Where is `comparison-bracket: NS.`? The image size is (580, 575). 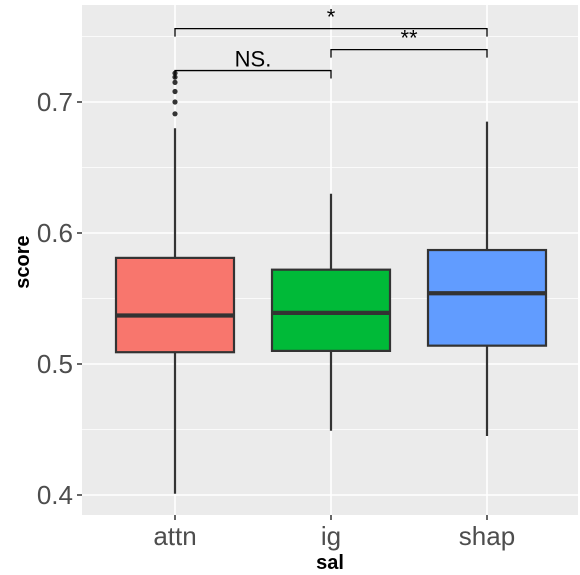 comparison-bracket: NS. is located at coordinates (253, 63).